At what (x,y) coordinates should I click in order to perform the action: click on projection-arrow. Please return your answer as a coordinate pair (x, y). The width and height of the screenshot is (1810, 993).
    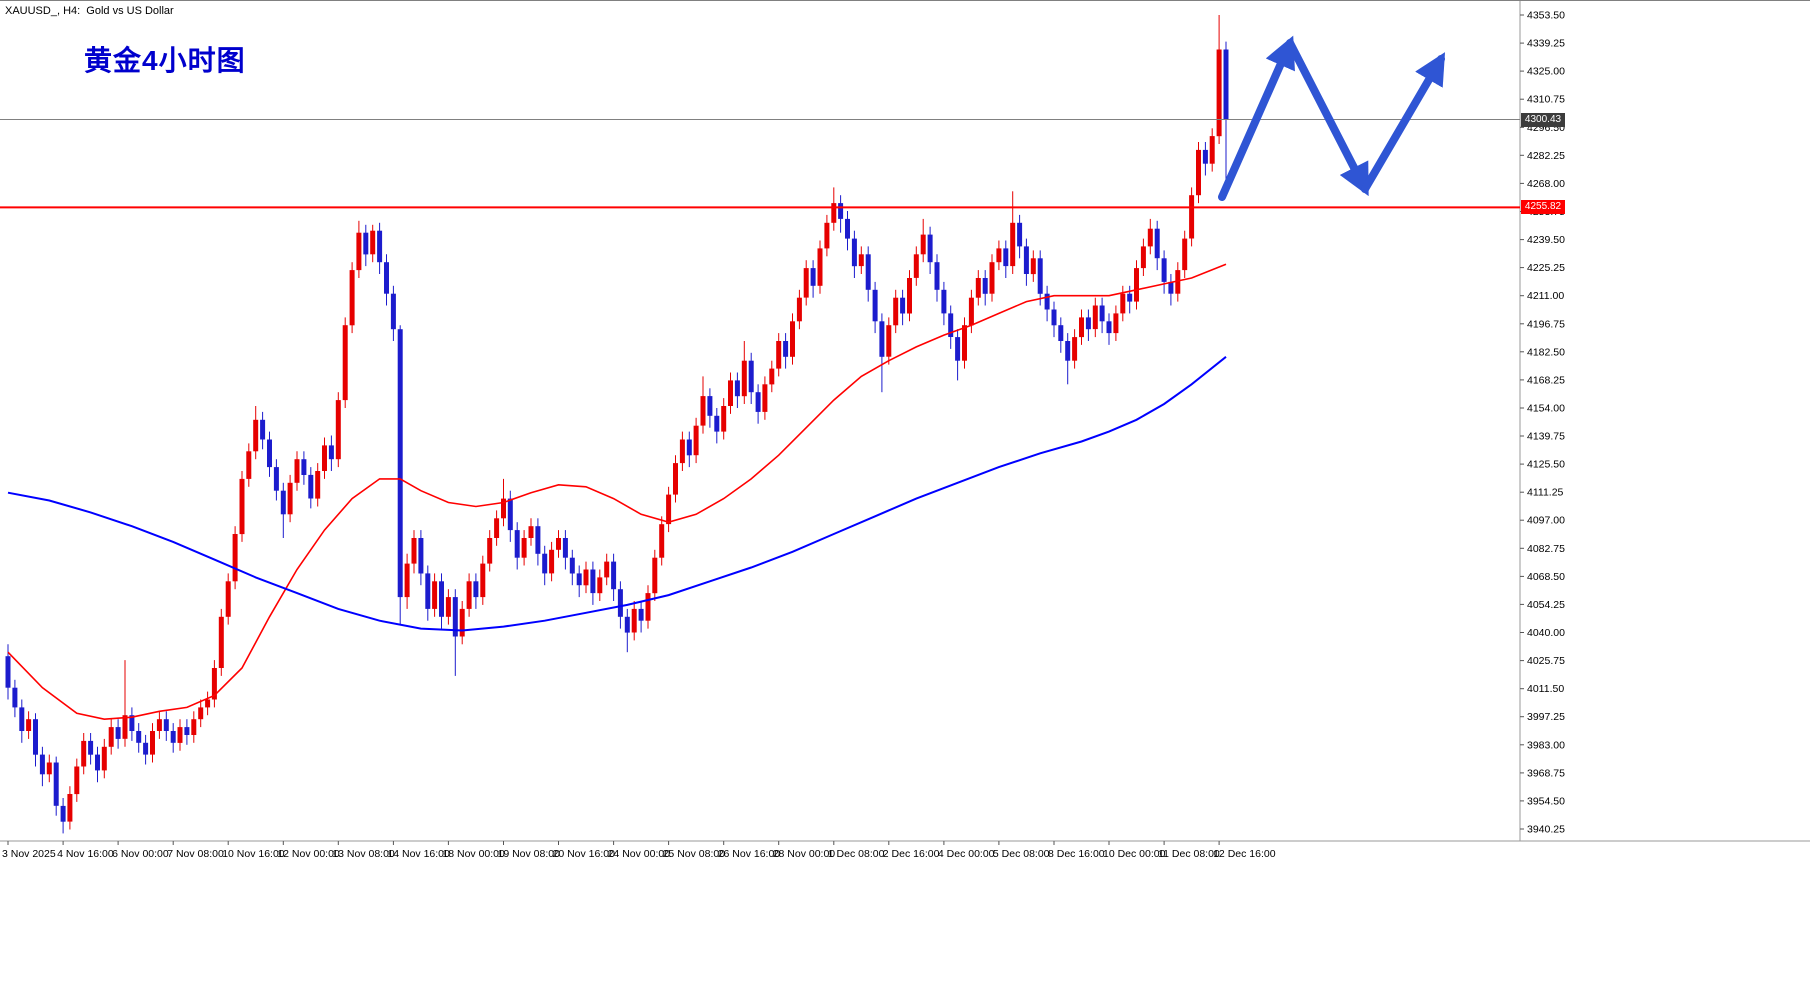
    Looking at the image, I should click on (1332, 118).